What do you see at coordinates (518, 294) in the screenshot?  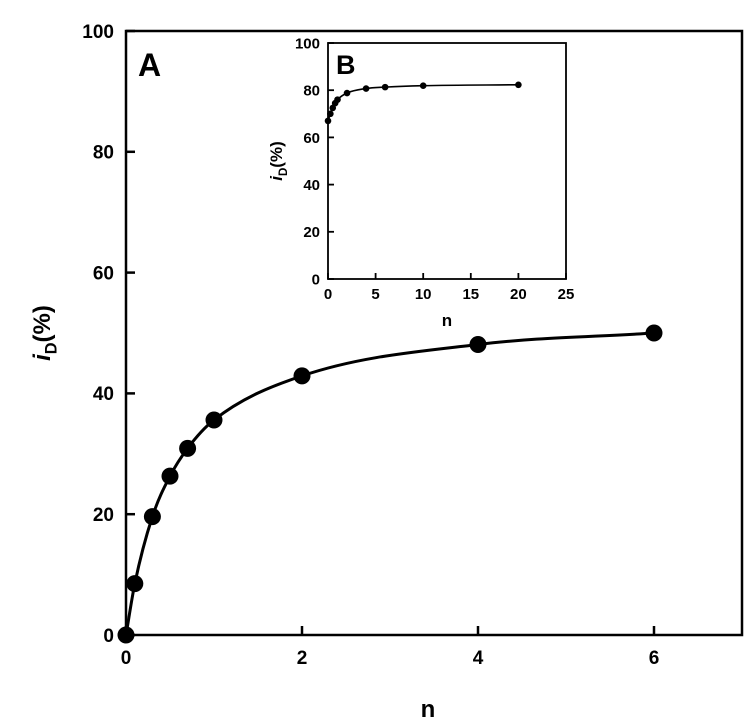 I see `x-tick-label: 20` at bounding box center [518, 294].